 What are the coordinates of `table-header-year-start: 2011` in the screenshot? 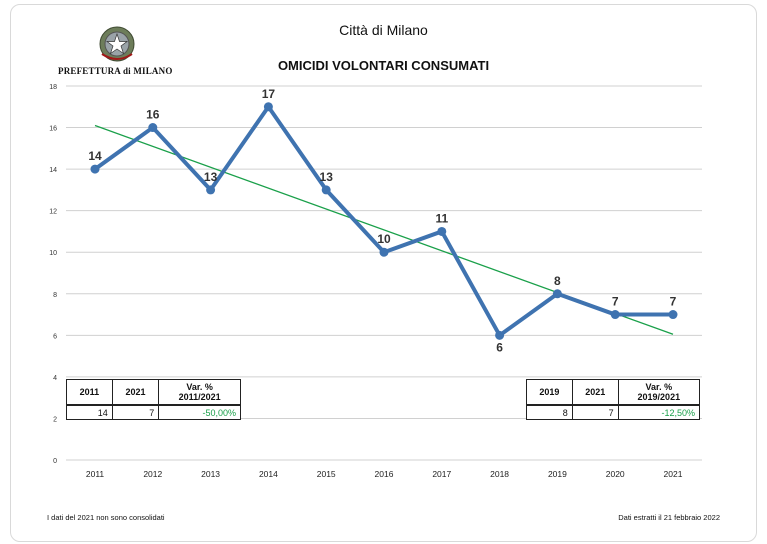 It's located at (89, 392).